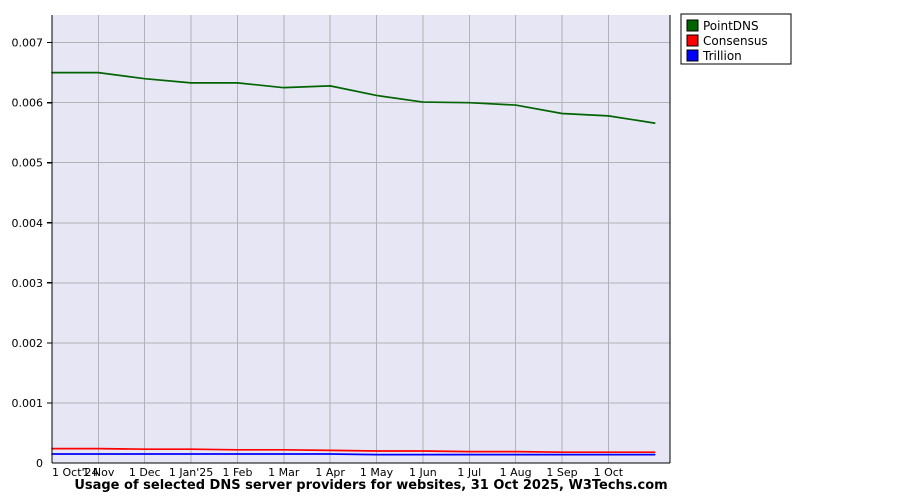 The image size is (900, 500). Describe the element at coordinates (731, 26) in the screenshot. I see `legend-label-pointdns: PointDNS` at that location.